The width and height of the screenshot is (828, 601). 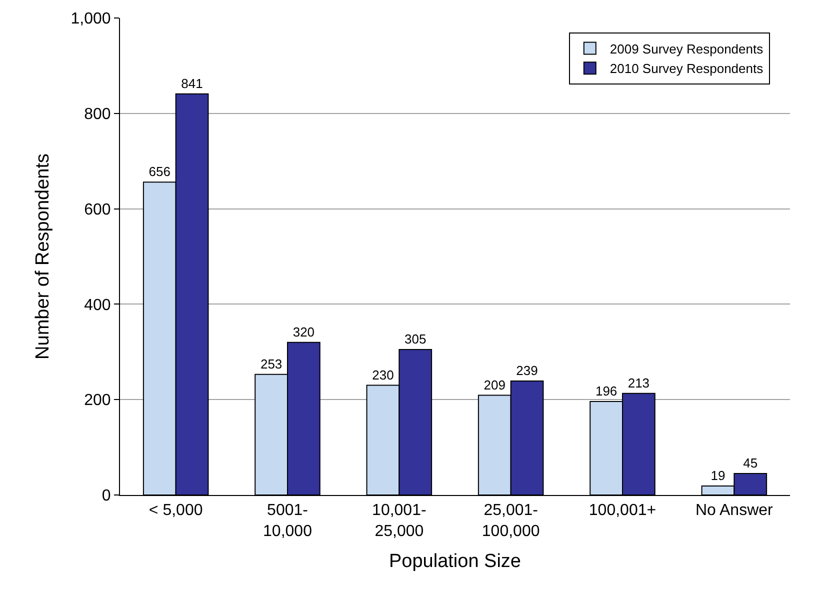 I want to click on x-tick-label: 5001-10,000, so click(x=287, y=521).